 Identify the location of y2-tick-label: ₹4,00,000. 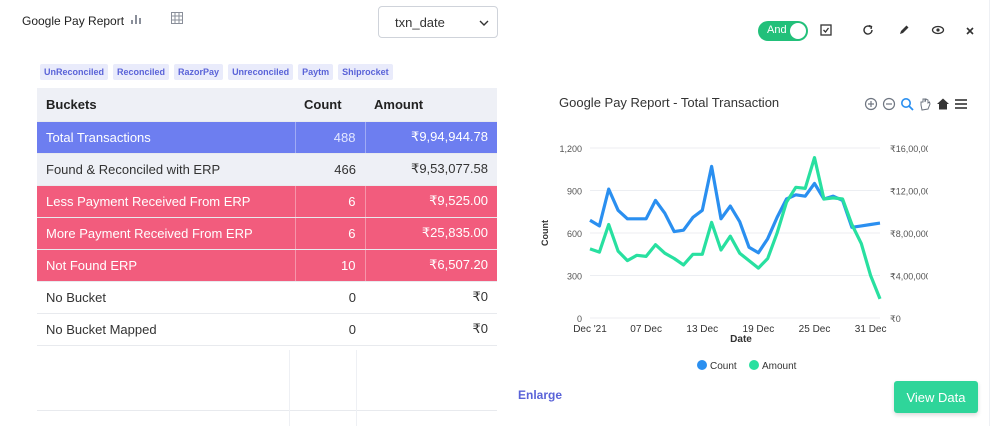
(909, 277).